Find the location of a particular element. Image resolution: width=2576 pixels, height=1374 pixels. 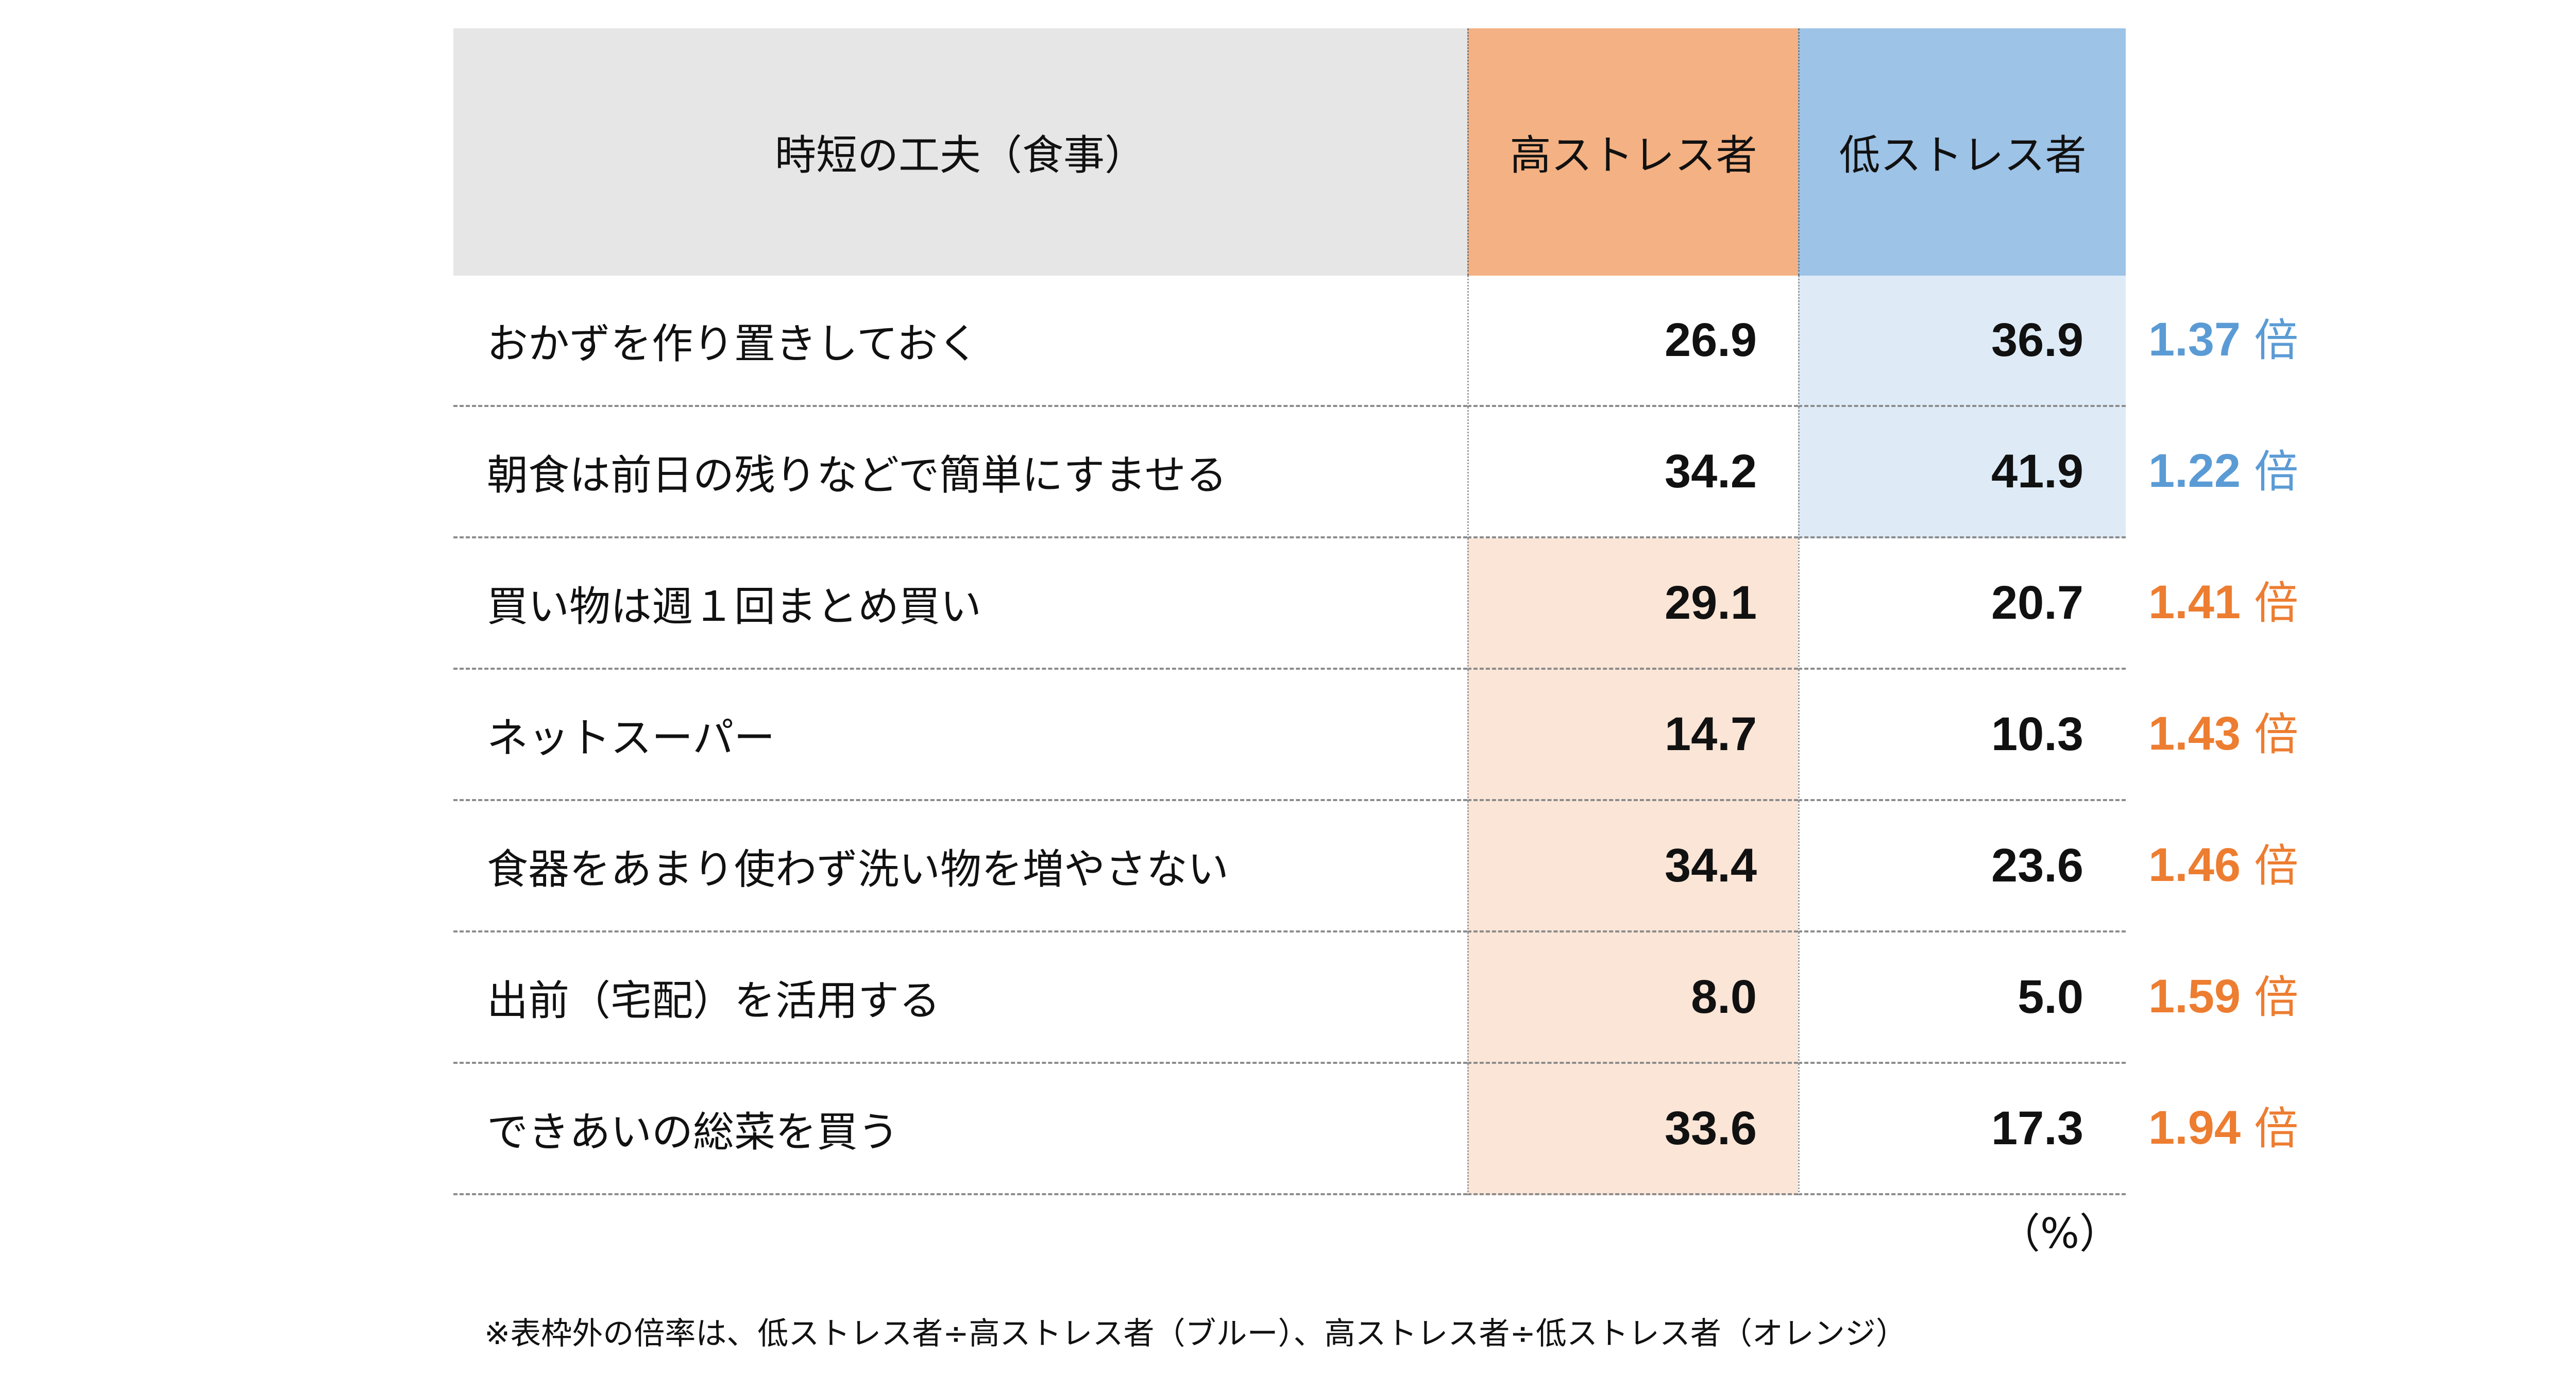

low-stress-value: 41.9 is located at coordinates (1962, 472).